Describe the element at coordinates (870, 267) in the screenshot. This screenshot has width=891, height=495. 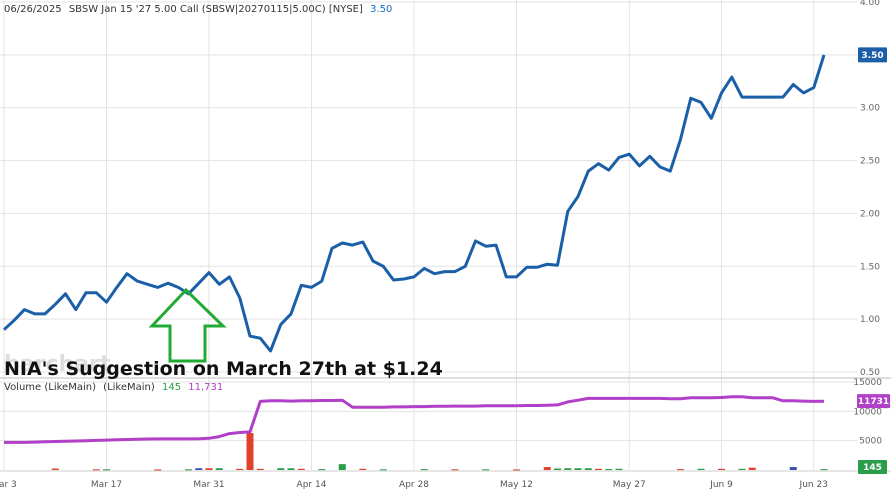
I see `price-tick-label: 1.50` at that location.